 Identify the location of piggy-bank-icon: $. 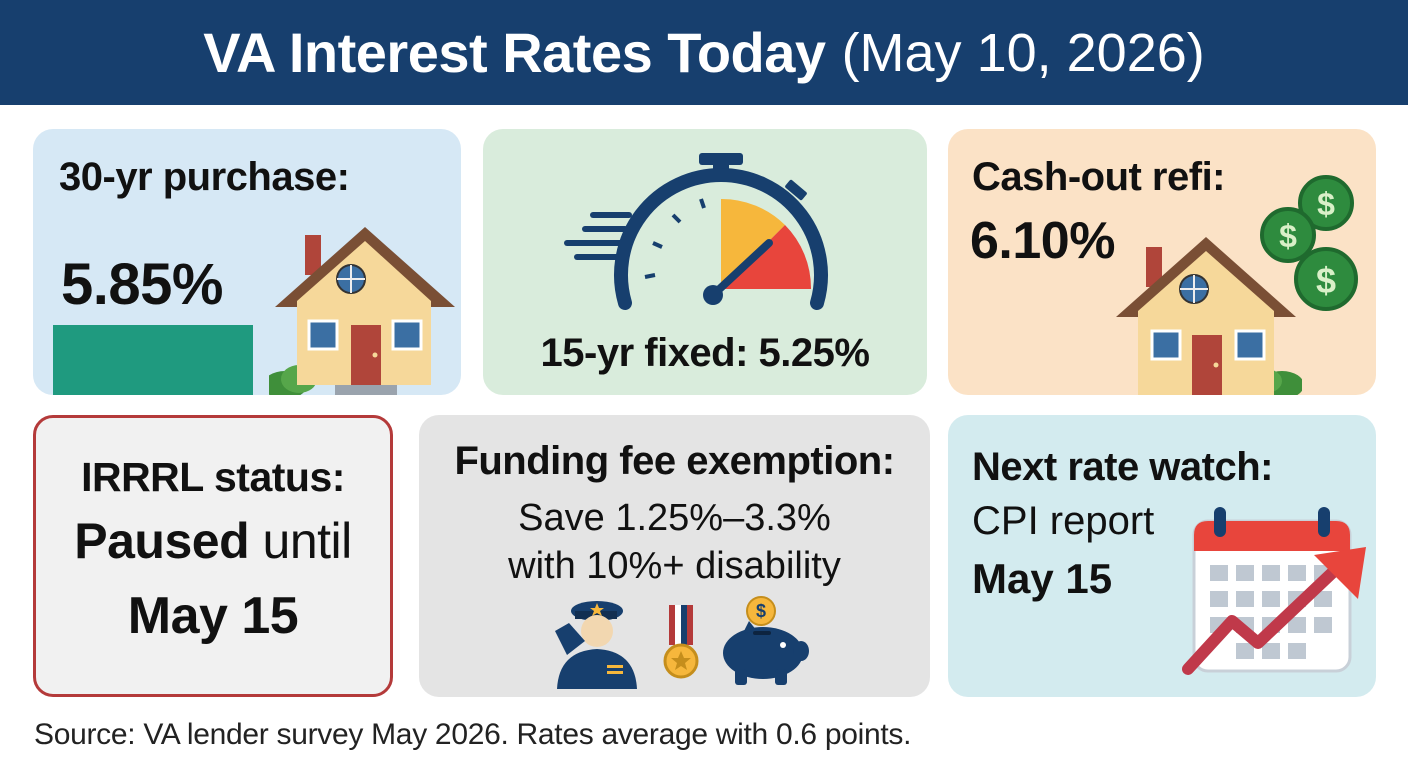
(763, 641).